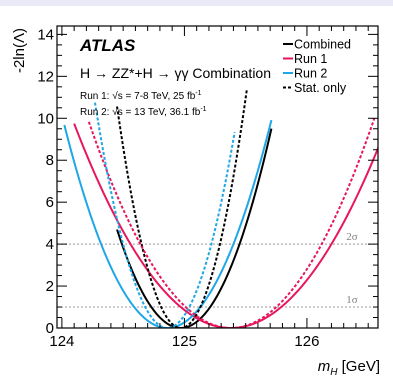  Describe the element at coordinates (358, 366) in the screenshot. I see `x-axis-title-unit: [GeV]` at that location.